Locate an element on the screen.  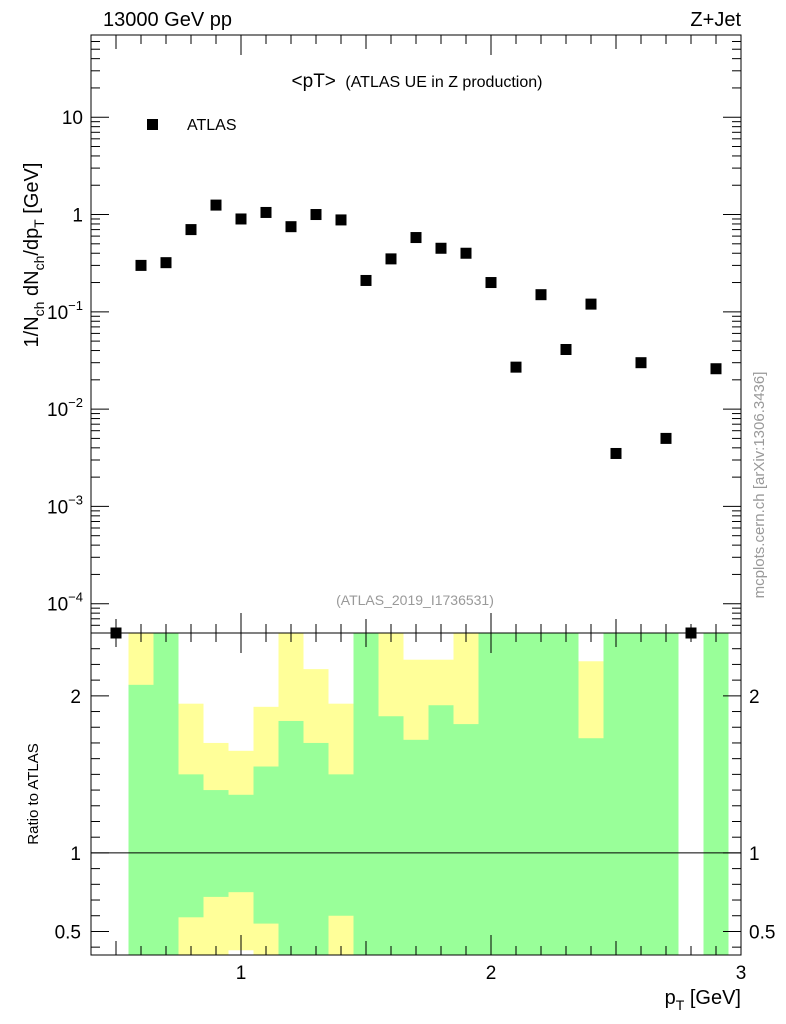
analysis-id: (ATLAS_2019_I1736531) is located at coordinates (415, 600).